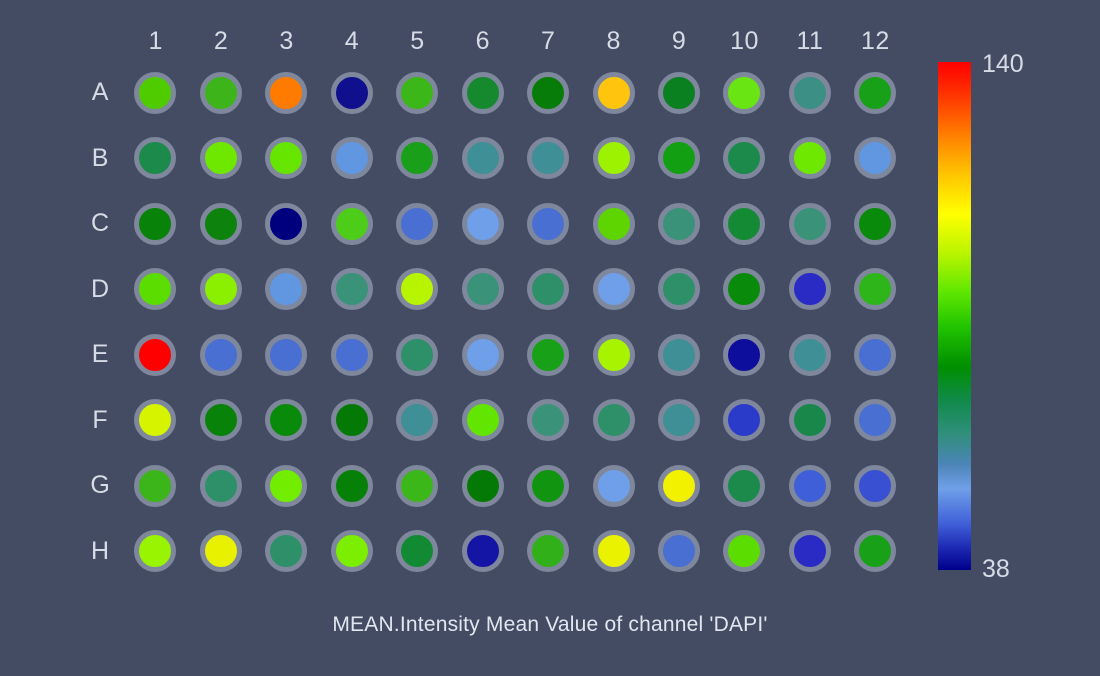 This screenshot has height=676, width=1100. I want to click on well-E11, so click(809, 354).